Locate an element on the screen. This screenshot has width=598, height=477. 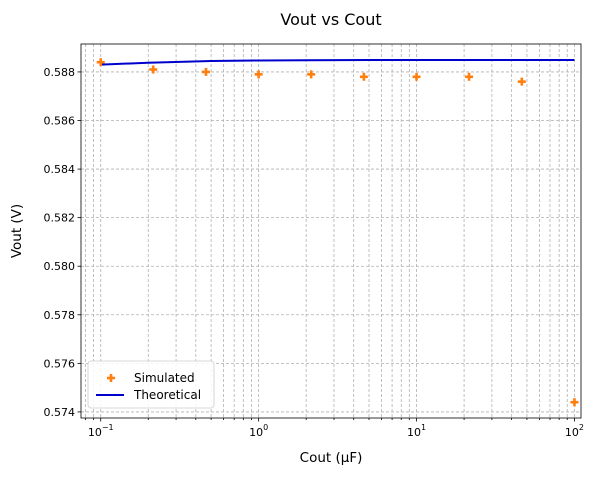
y-tick-label: 0.582 is located at coordinates (60, 218).